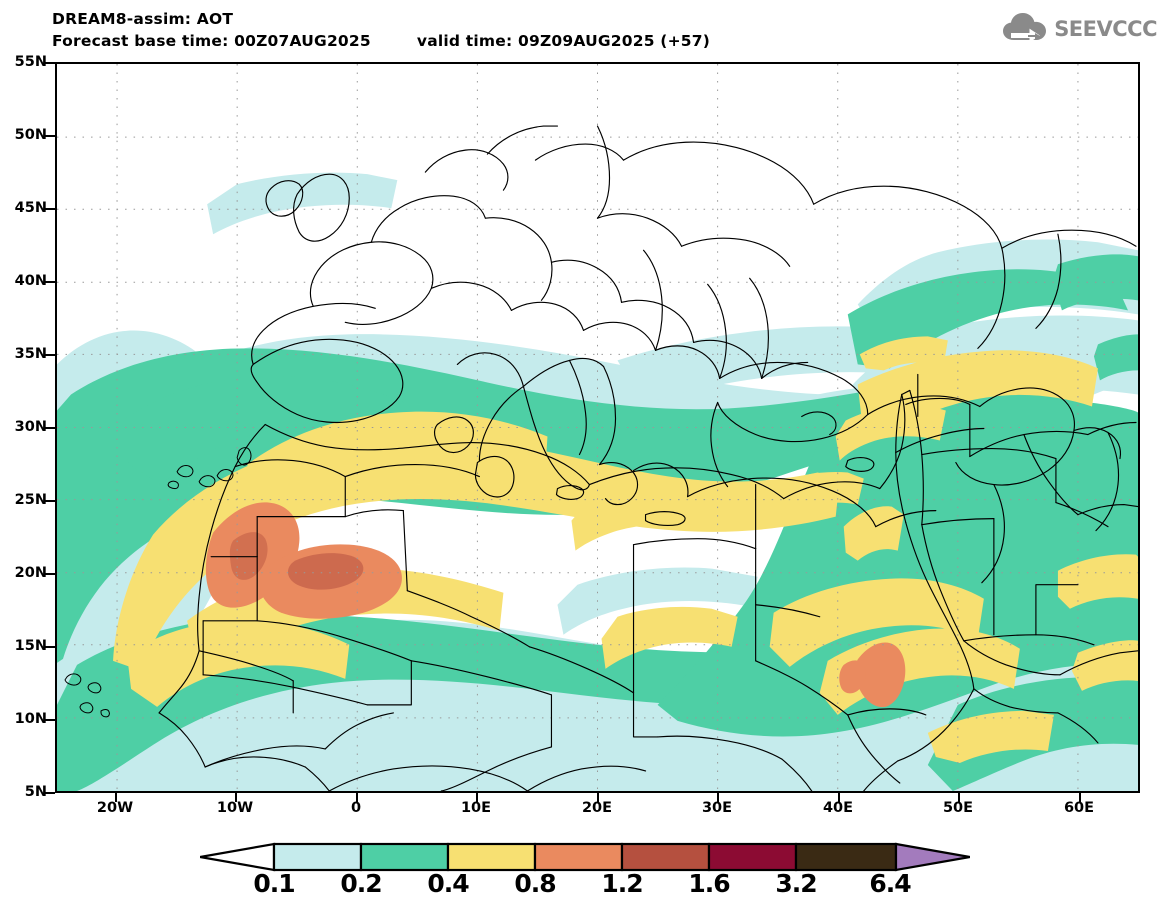 Image resolution: width=1165 pixels, height=905 pixels. I want to click on cloud-arrow-icon, so click(1025, 28).